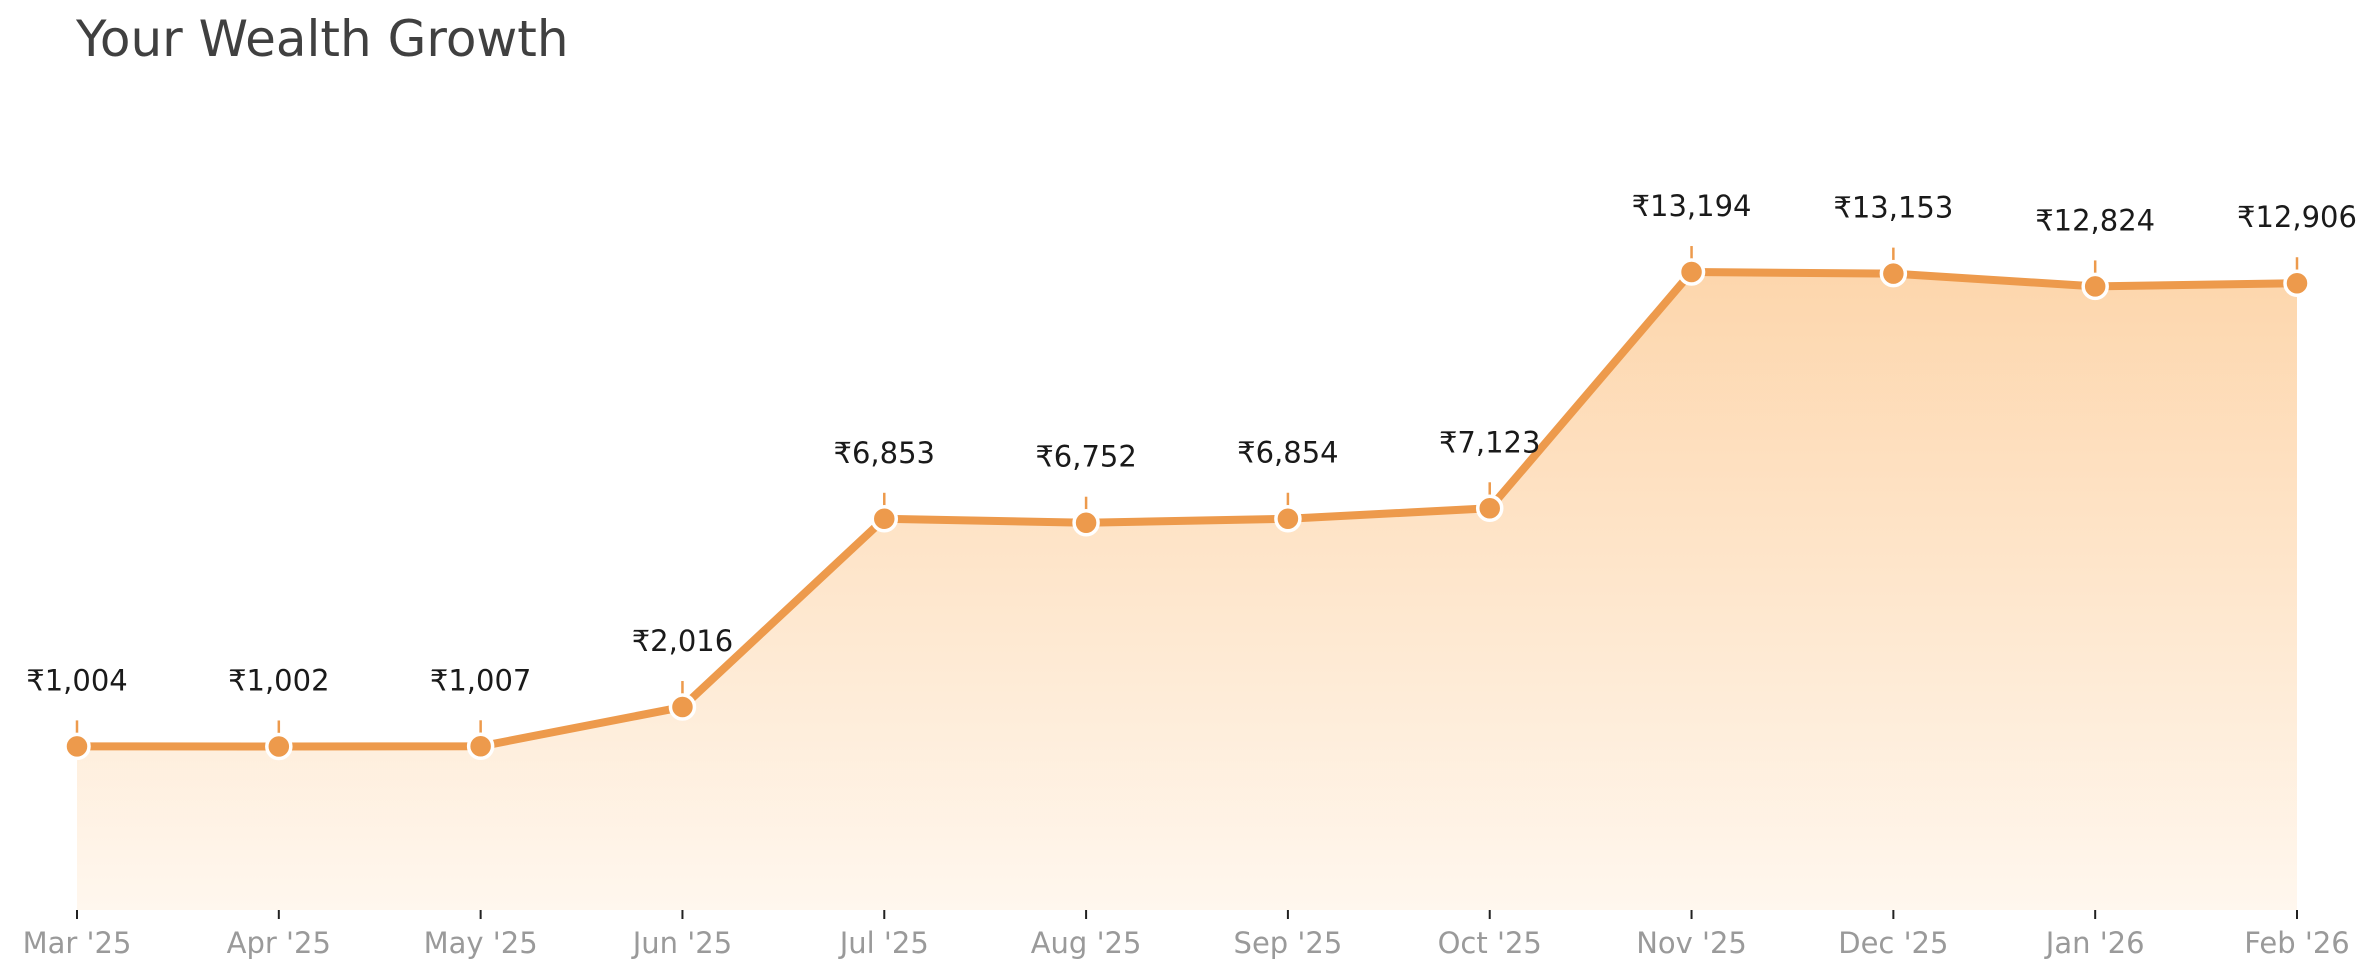 The width and height of the screenshot is (2379, 979). I want to click on x-tick-label: Oct '25, so click(1490, 943).